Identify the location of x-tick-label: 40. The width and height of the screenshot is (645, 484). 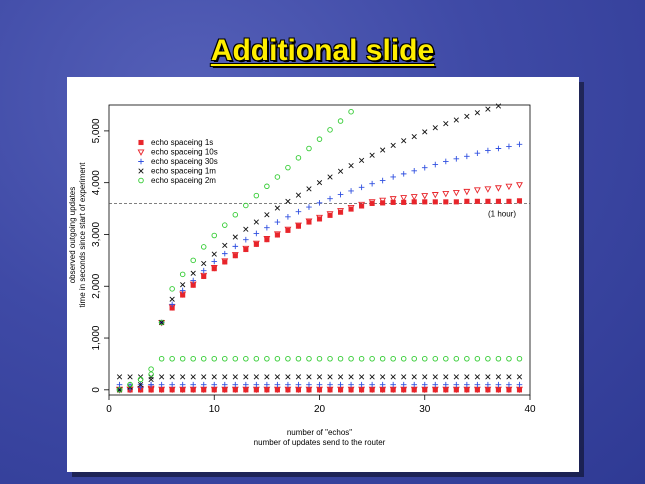
(530, 409).